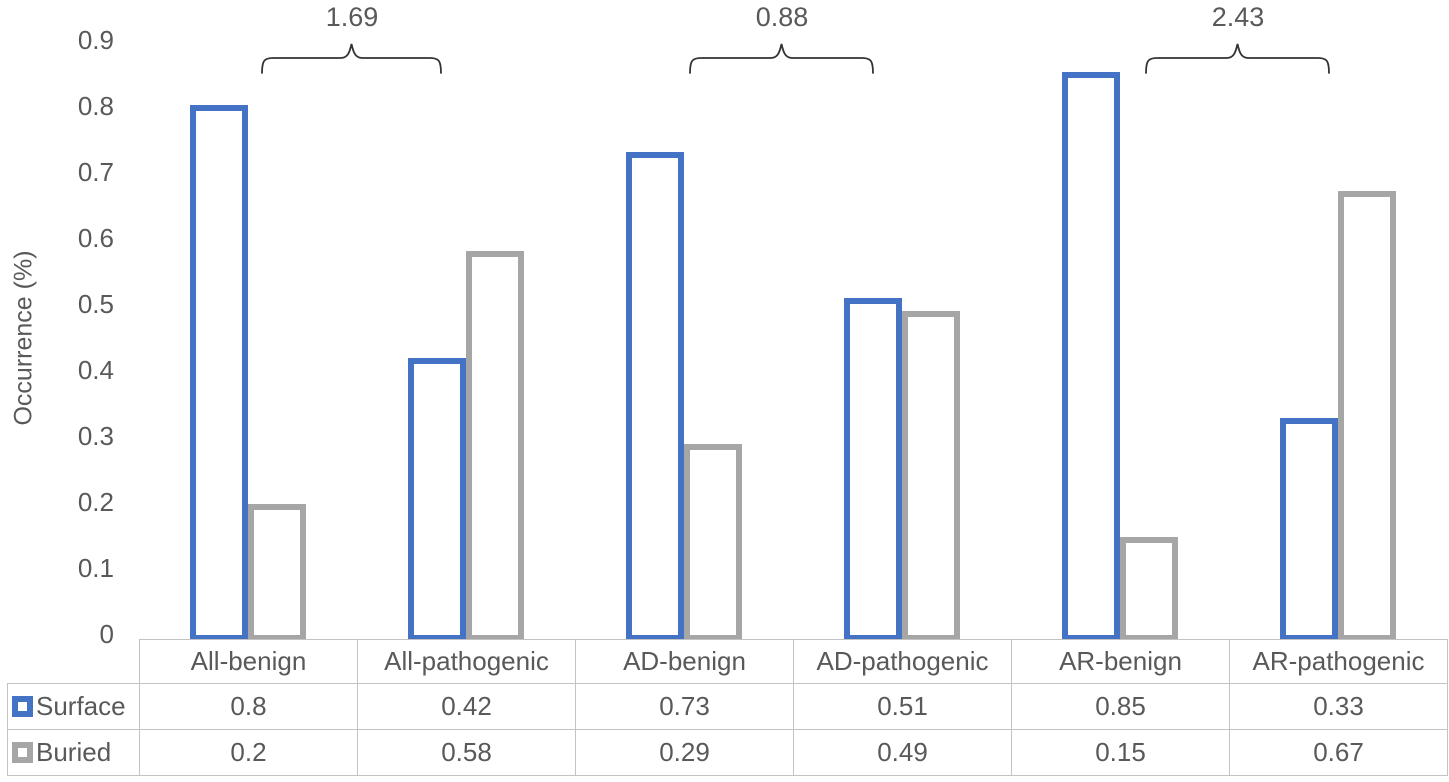  Describe the element at coordinates (782, 17) in the screenshot. I see `brace-ratio-label: 0.88` at that location.